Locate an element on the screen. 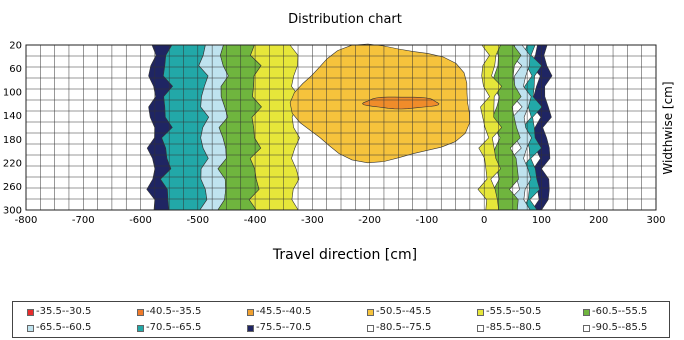 The image size is (684, 340). x-tick-label: -600 is located at coordinates (140, 220).